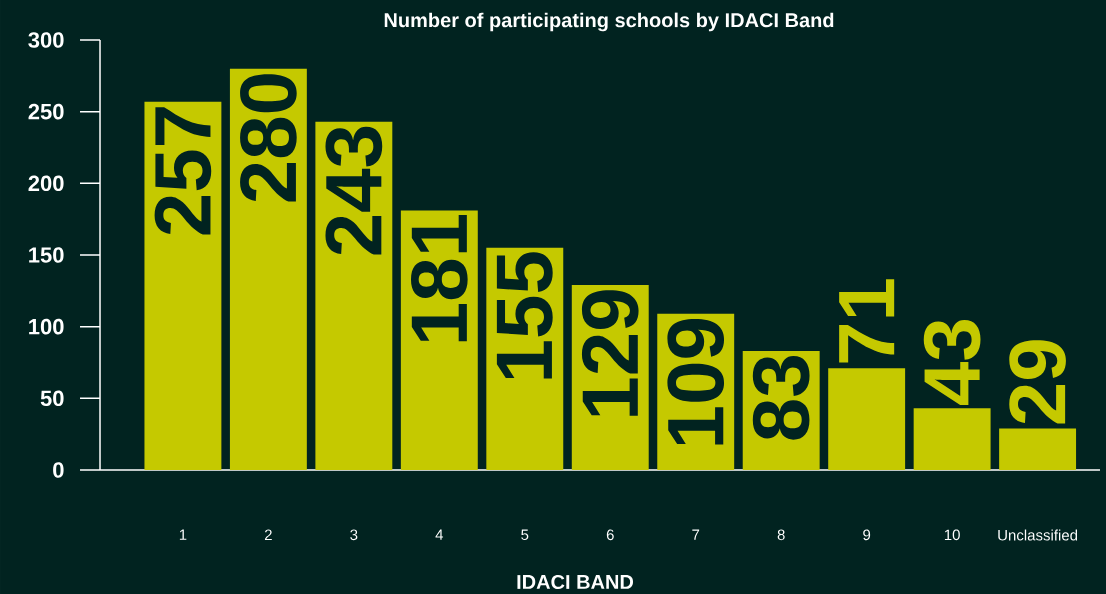 The width and height of the screenshot is (1106, 594). I want to click on data-label: 109, so click(696, 381).